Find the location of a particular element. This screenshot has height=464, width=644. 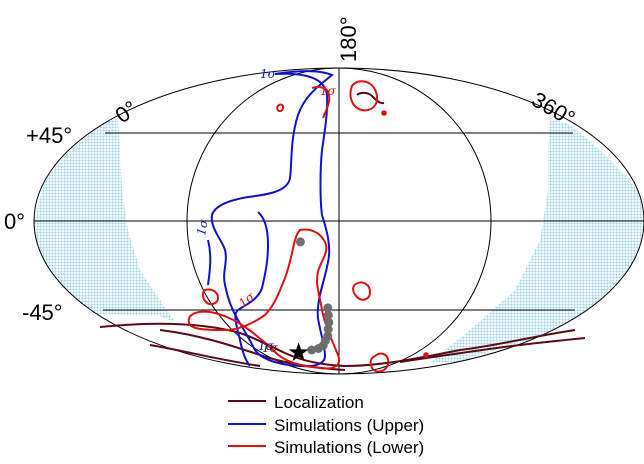

latitude-label-minus45: -45° is located at coordinates (42, 312).